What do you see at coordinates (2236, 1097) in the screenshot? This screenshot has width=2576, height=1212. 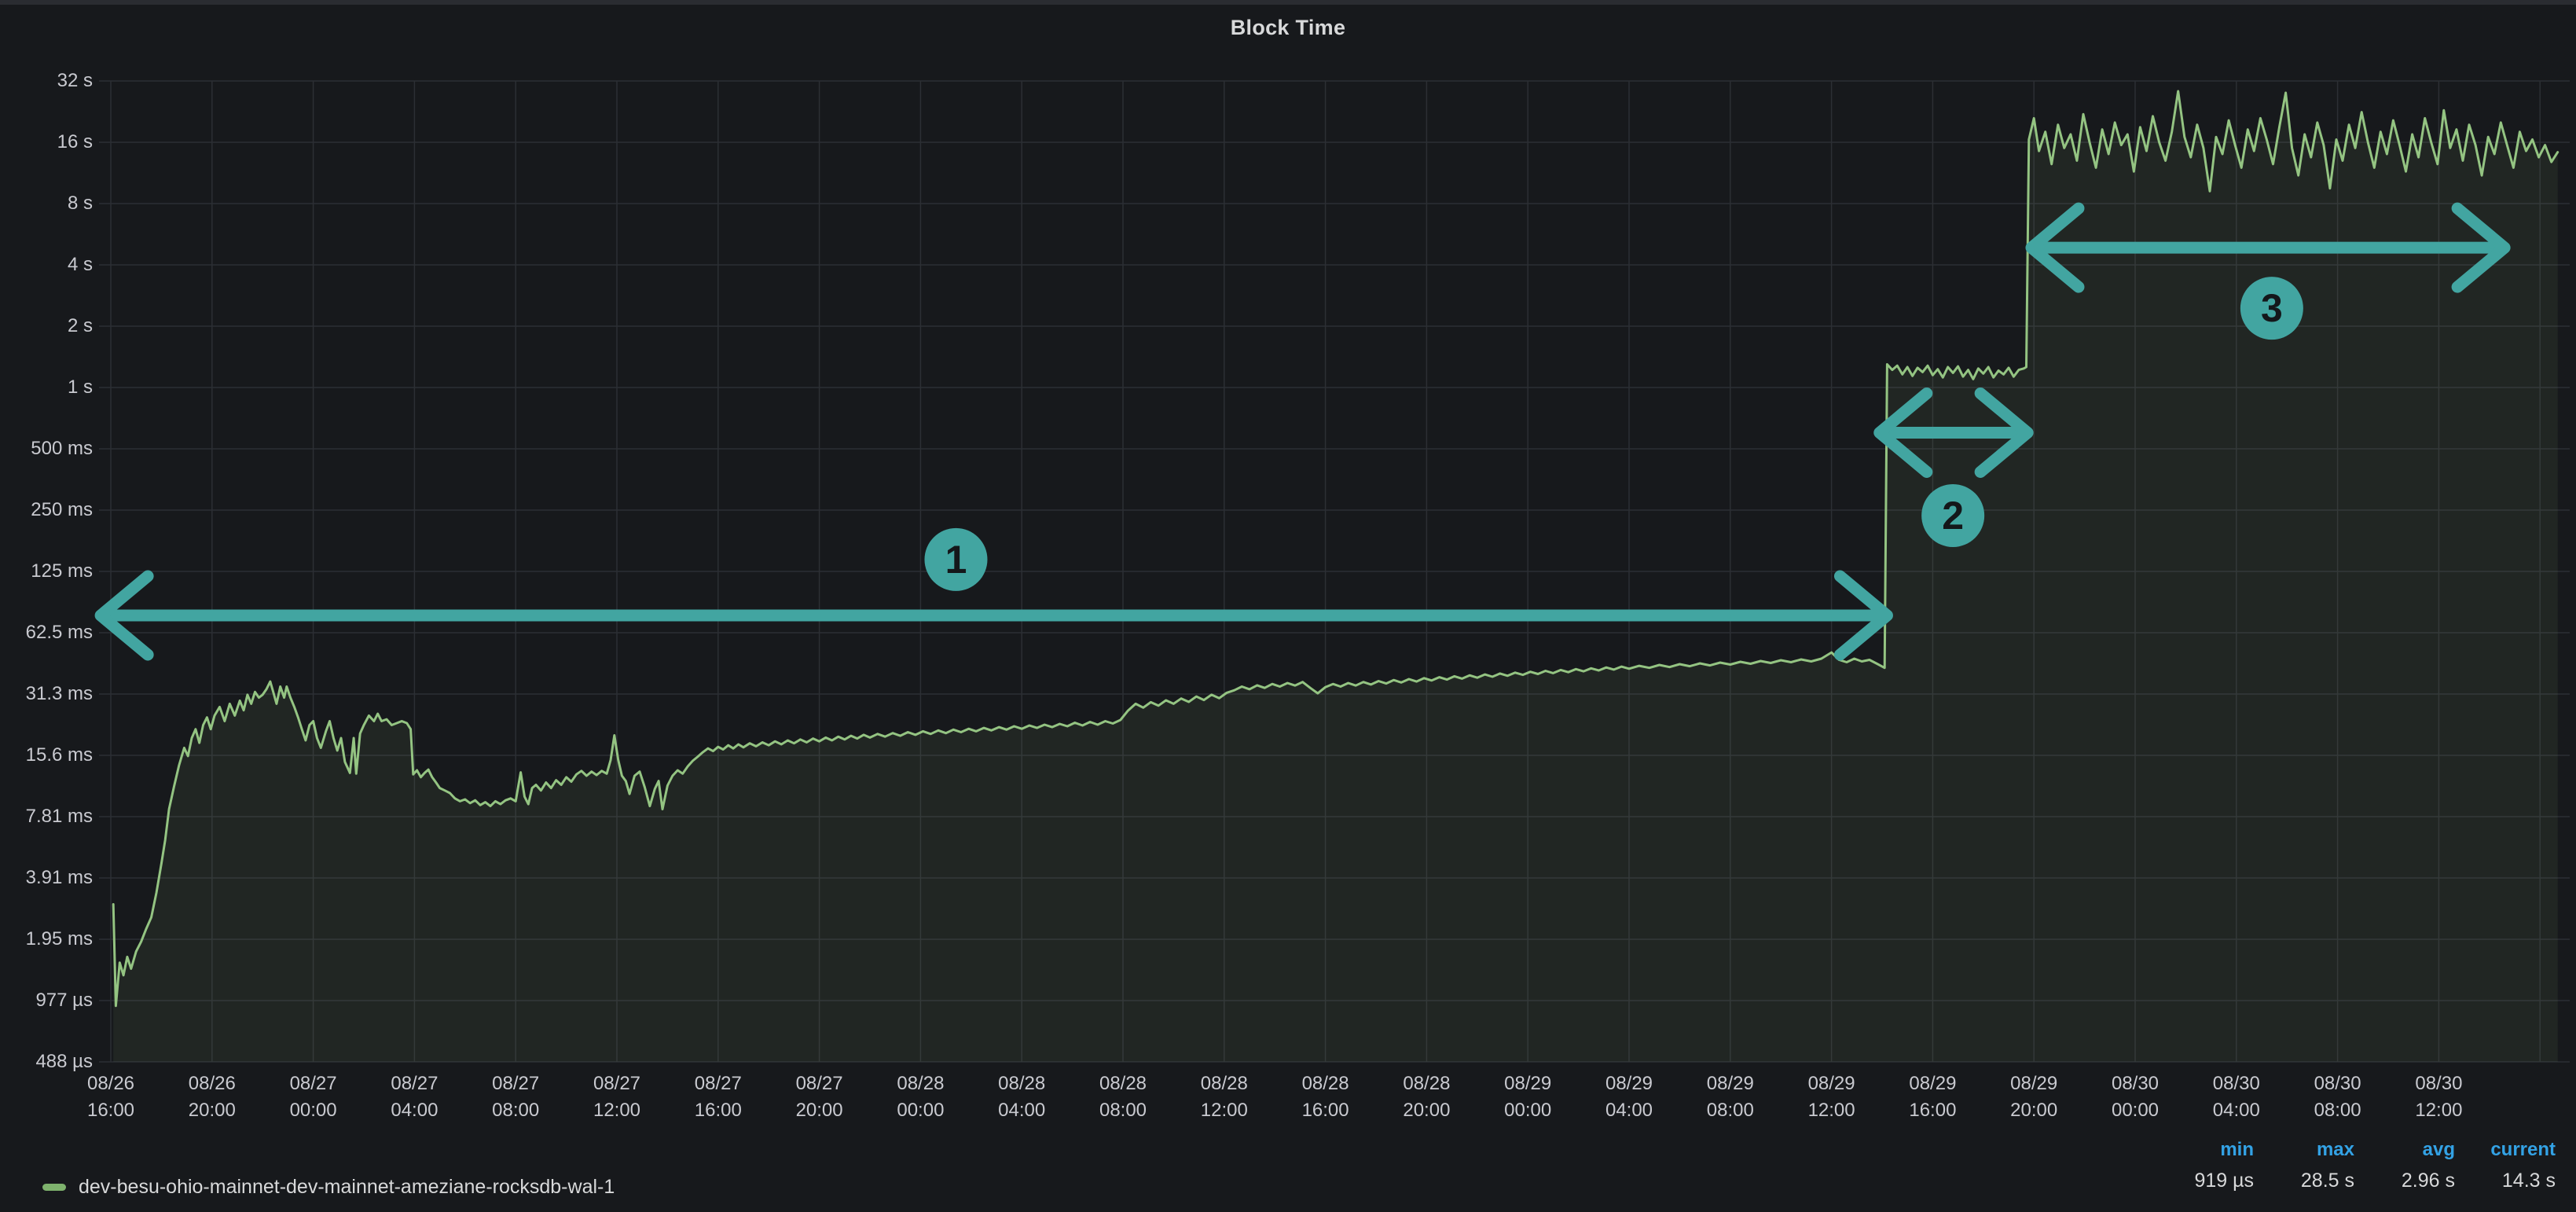 I see `x-axis-label: 08/30 04:00` at bounding box center [2236, 1097].